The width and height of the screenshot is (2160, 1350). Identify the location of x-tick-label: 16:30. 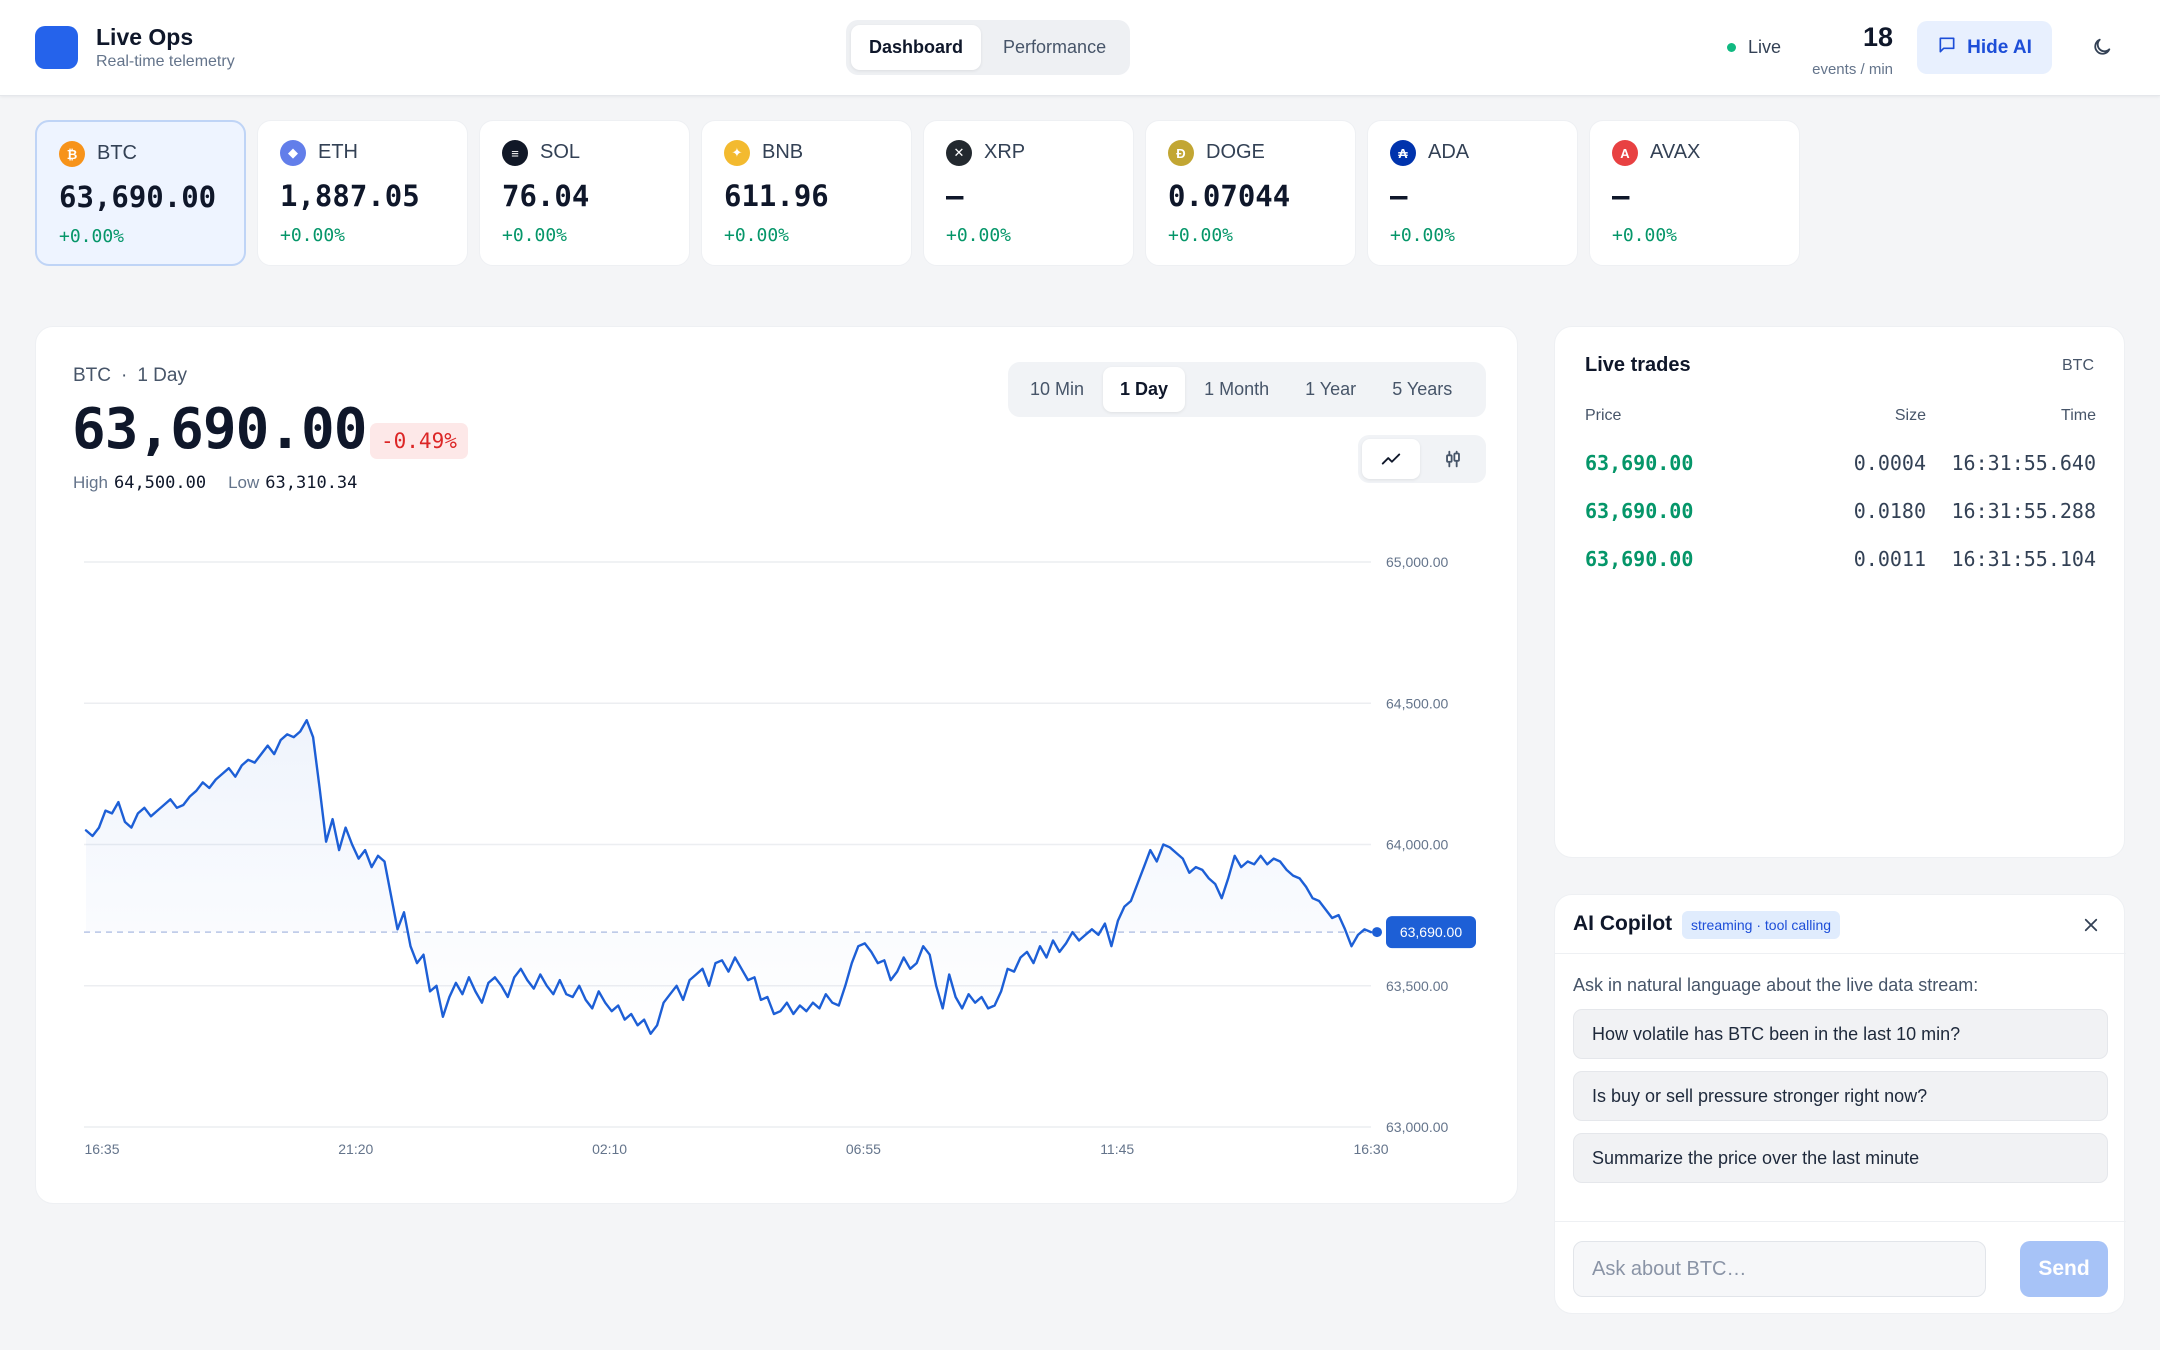
(1370, 1149).